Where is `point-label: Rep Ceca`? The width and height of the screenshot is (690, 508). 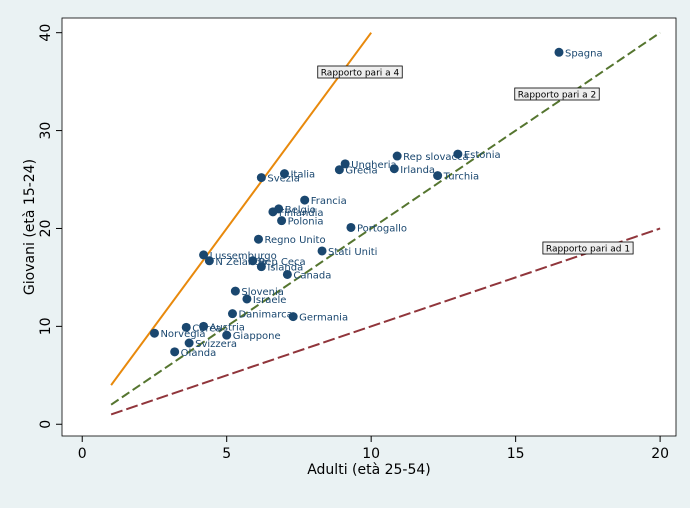 point-label: Rep Ceca is located at coordinates (282, 262).